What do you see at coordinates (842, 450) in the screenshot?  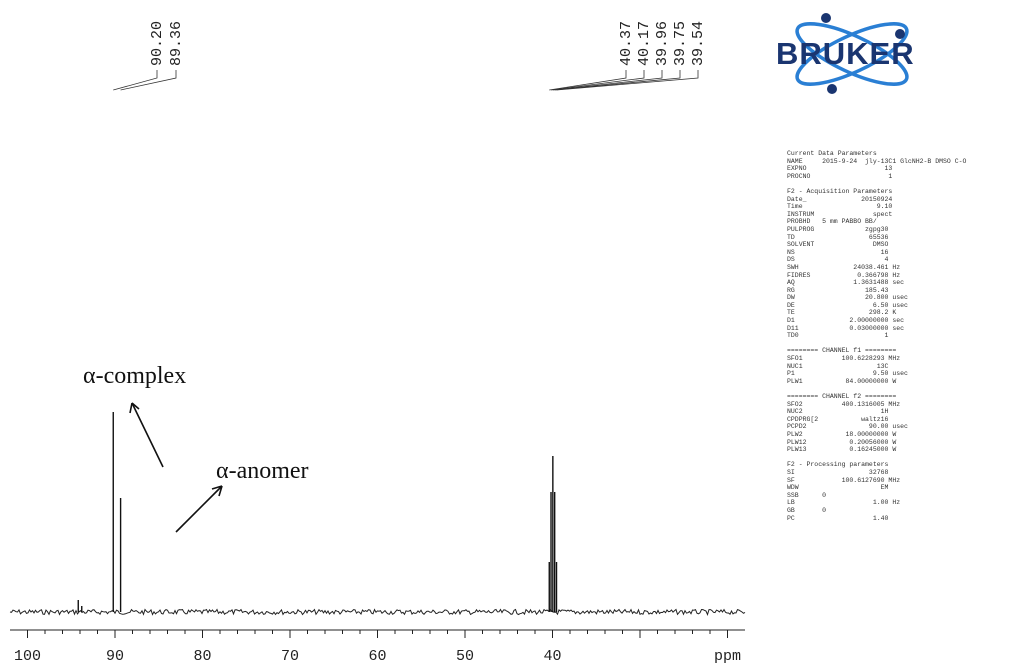 I see `param-line: PLW13 0.16245000 W` at bounding box center [842, 450].